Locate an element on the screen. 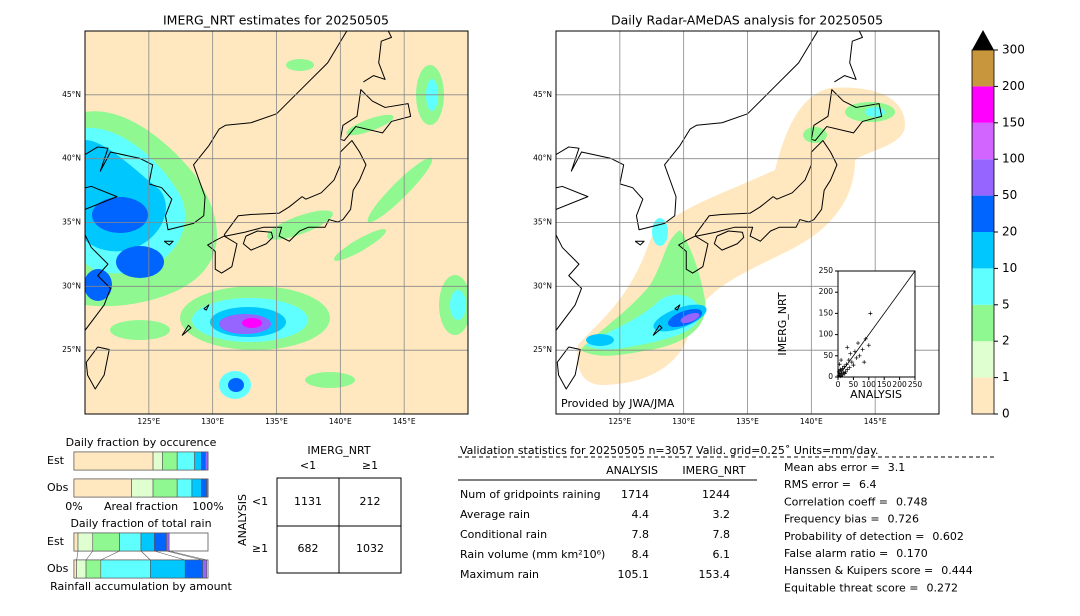 Image resolution: width=1080 pixels, height=616 pixels. column-label: ANALYSIS is located at coordinates (632, 470).